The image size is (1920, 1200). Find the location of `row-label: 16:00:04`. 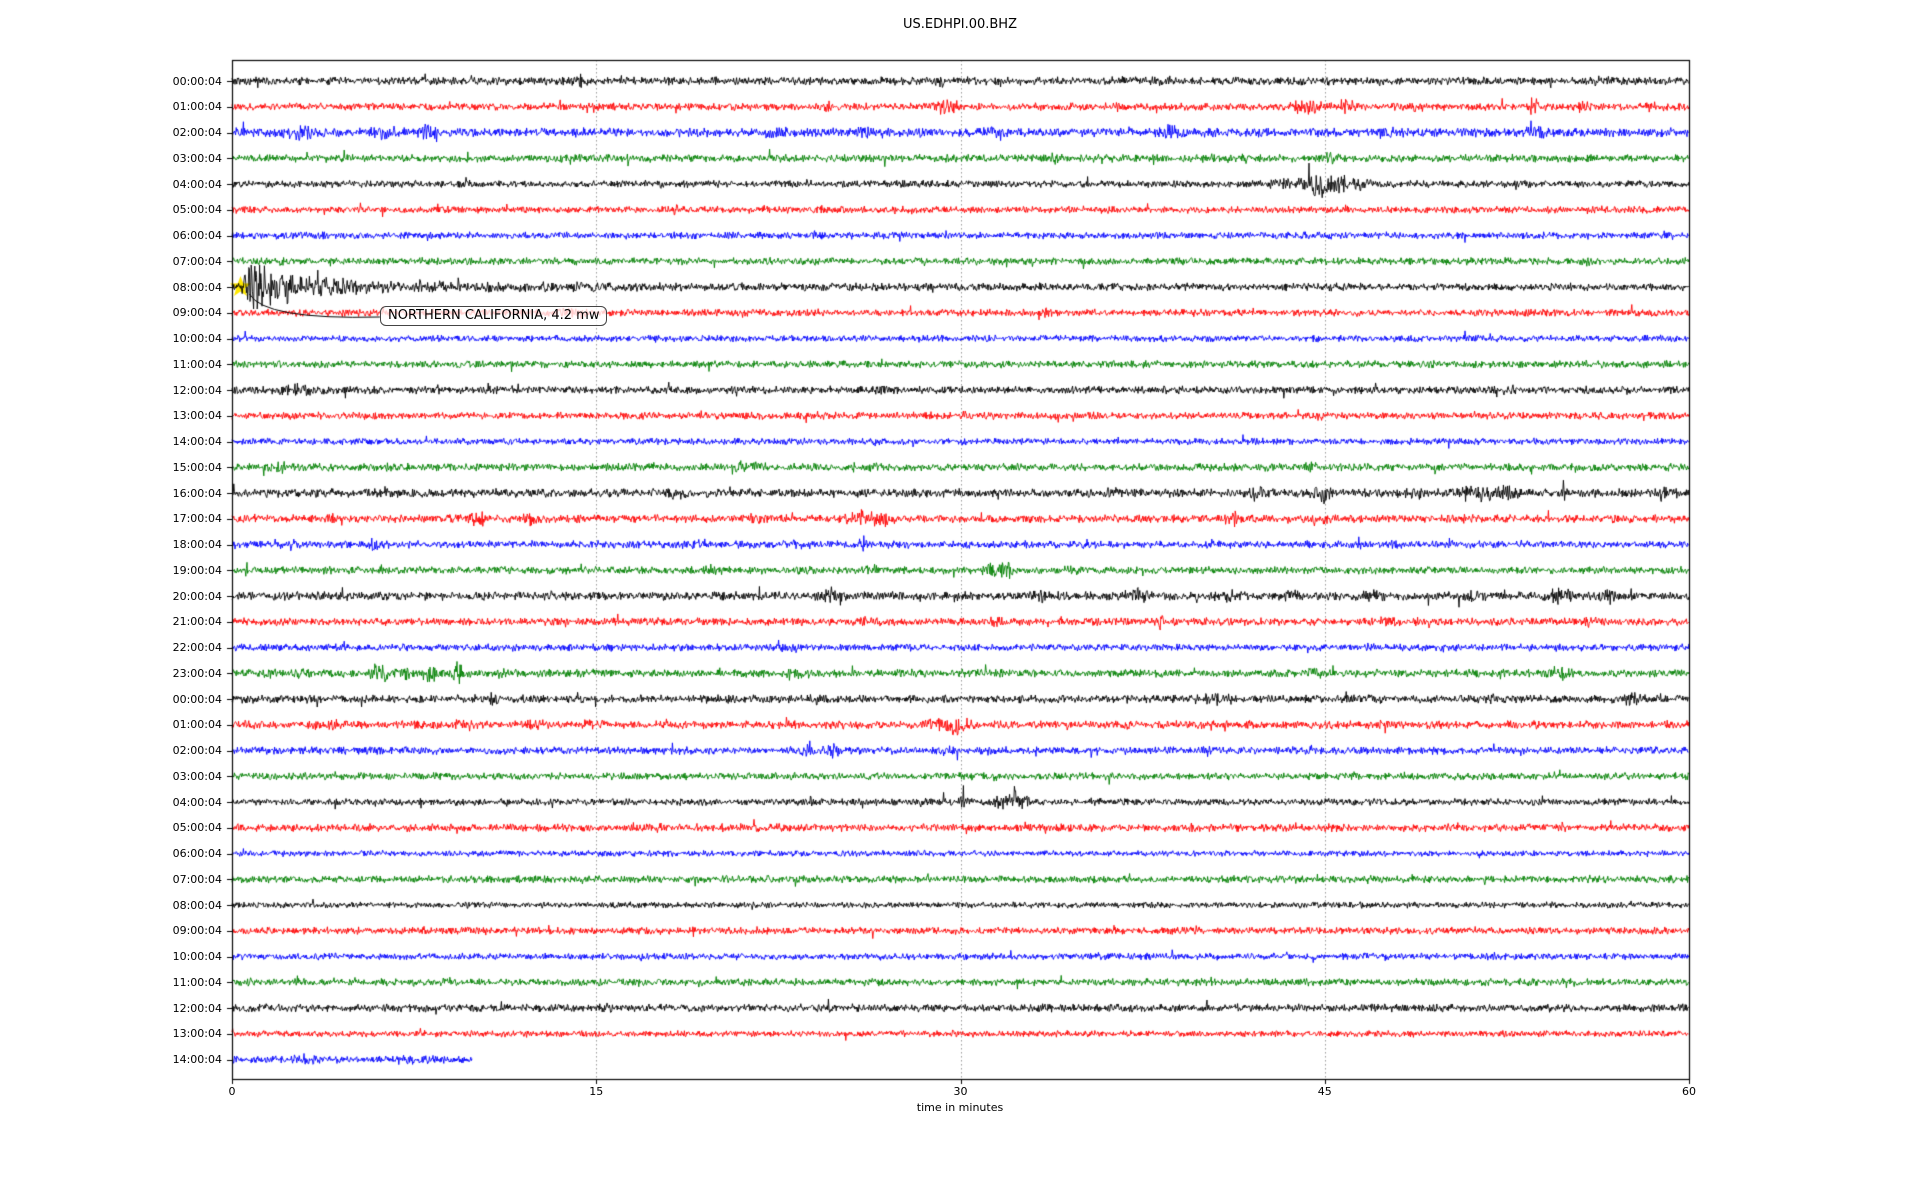

row-label: 16:00:04 is located at coordinates (197, 493).